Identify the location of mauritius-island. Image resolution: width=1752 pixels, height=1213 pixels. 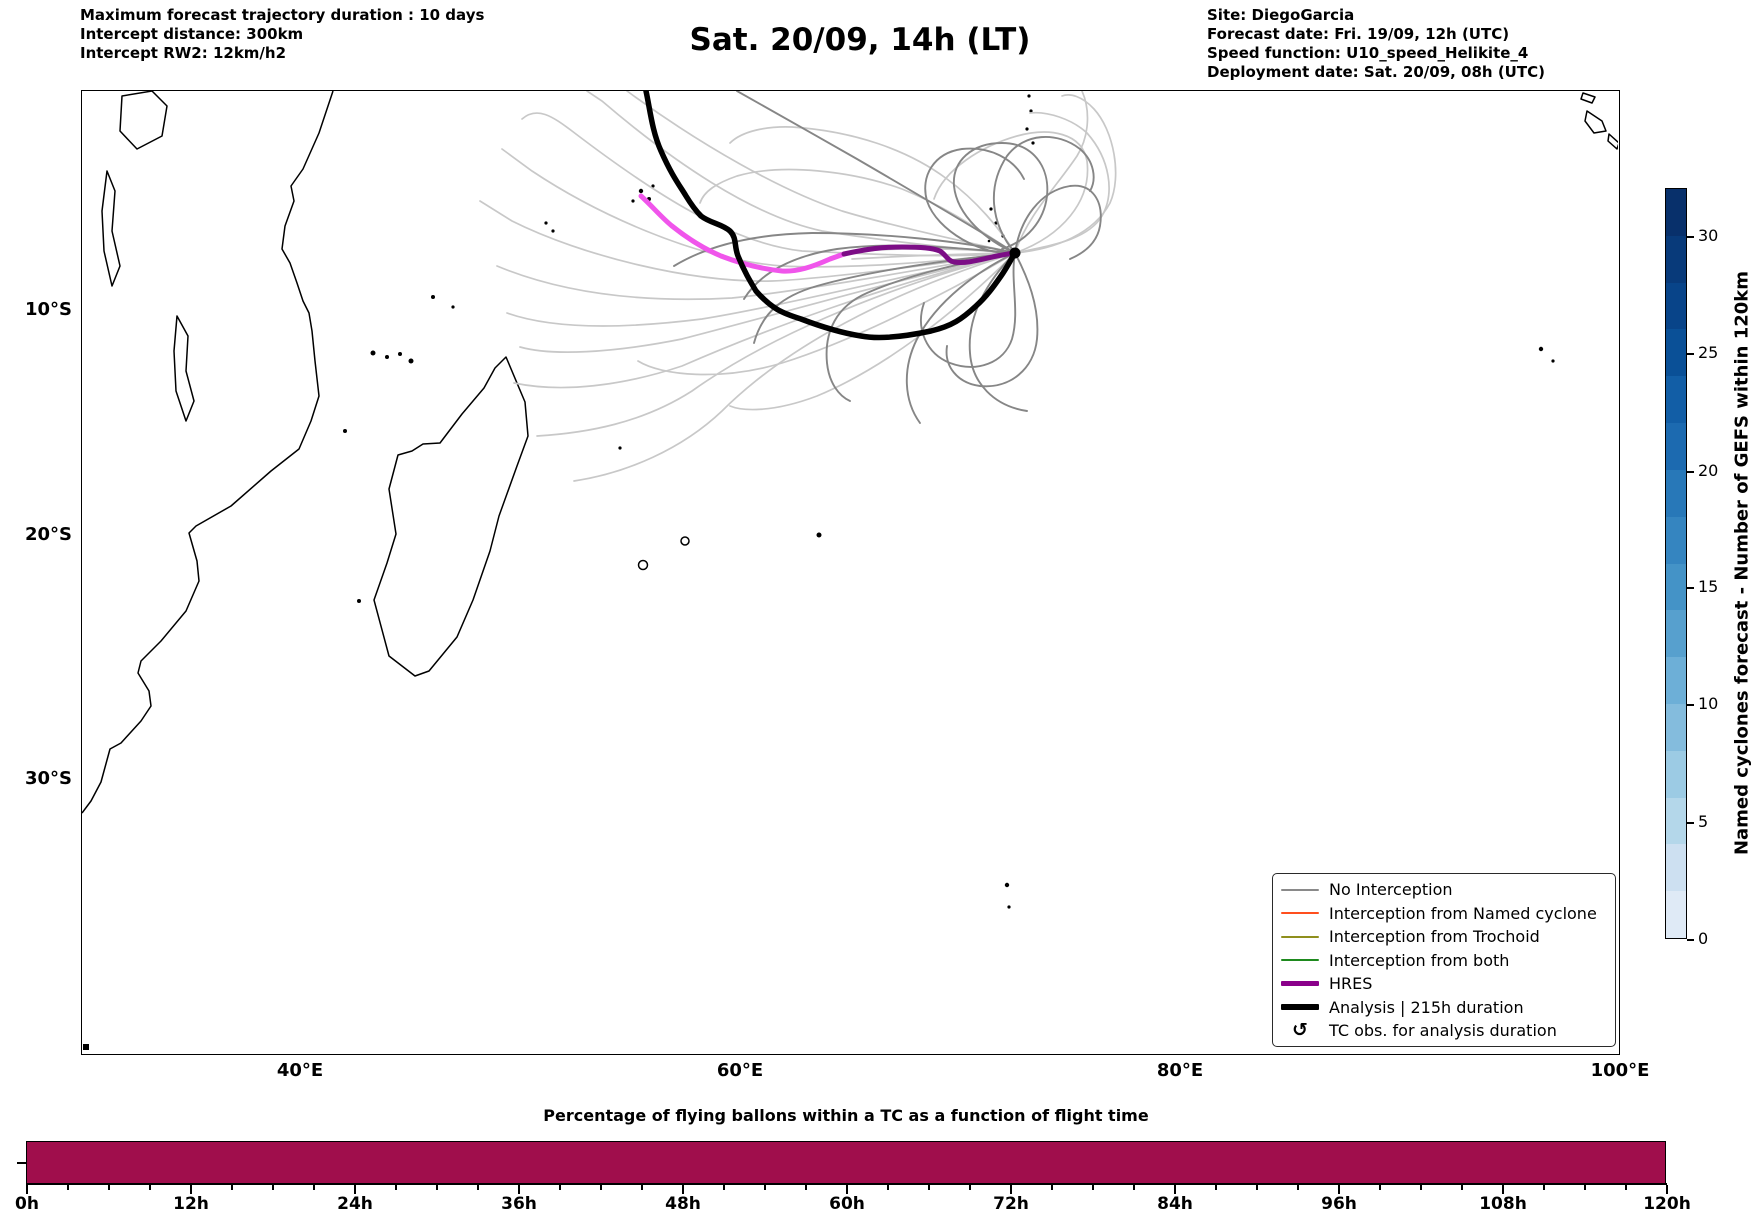
(685, 541).